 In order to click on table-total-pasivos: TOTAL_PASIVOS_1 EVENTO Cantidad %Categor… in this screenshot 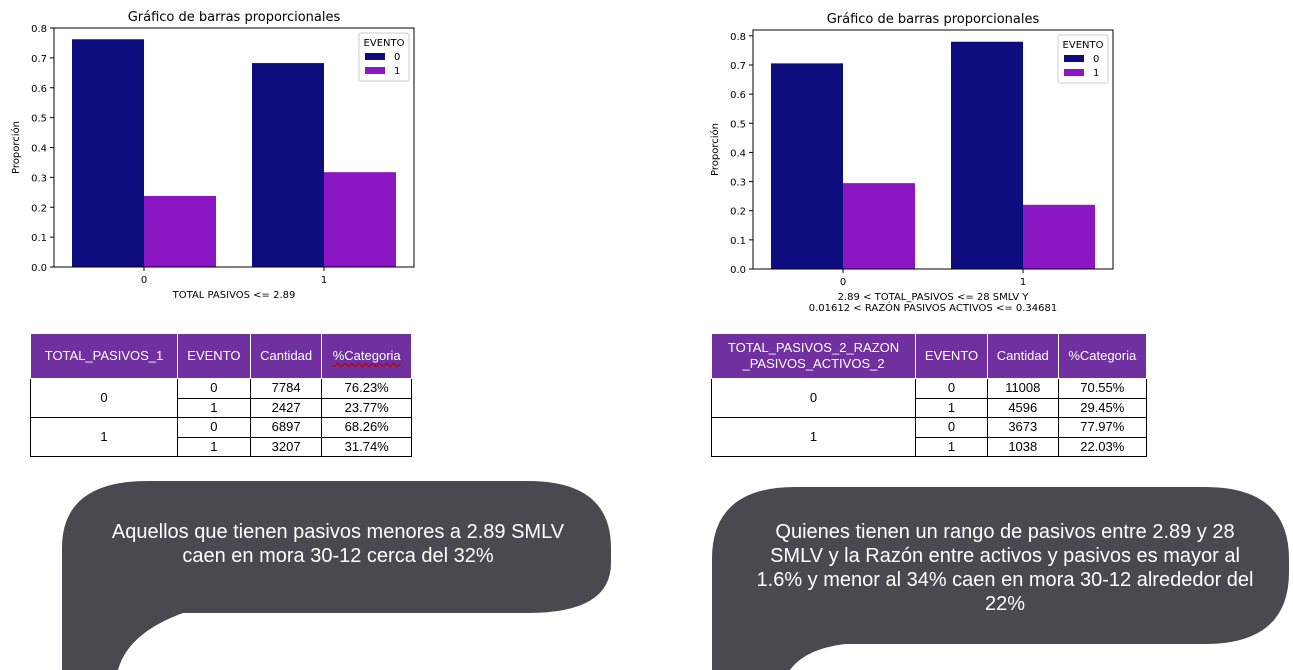, I will do `click(221, 395)`.